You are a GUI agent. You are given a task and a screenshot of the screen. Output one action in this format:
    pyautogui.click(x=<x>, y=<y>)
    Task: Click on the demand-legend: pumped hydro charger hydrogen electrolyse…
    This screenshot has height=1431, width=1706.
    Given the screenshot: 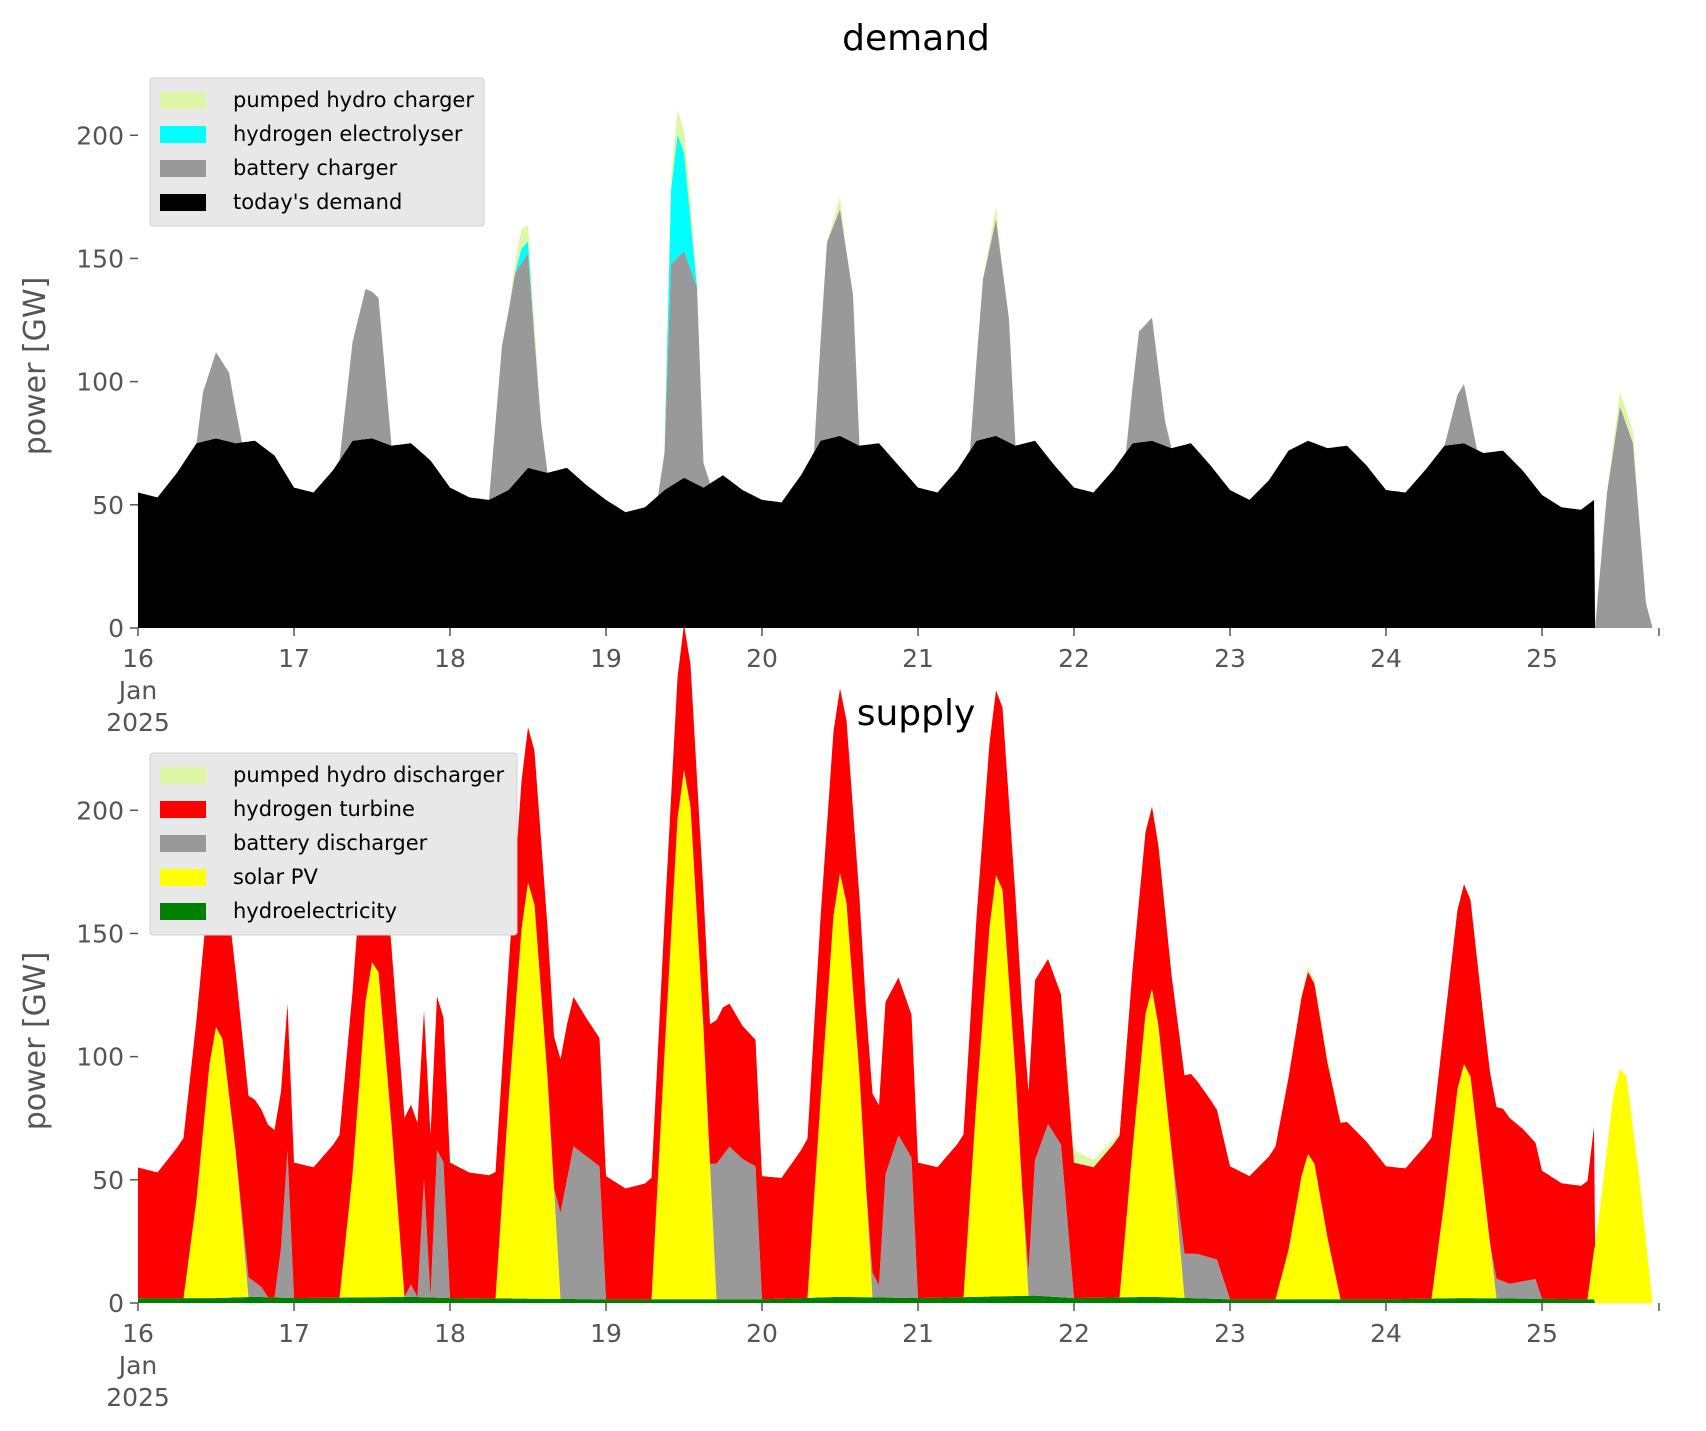 What is the action you would take?
    pyautogui.click(x=317, y=152)
    